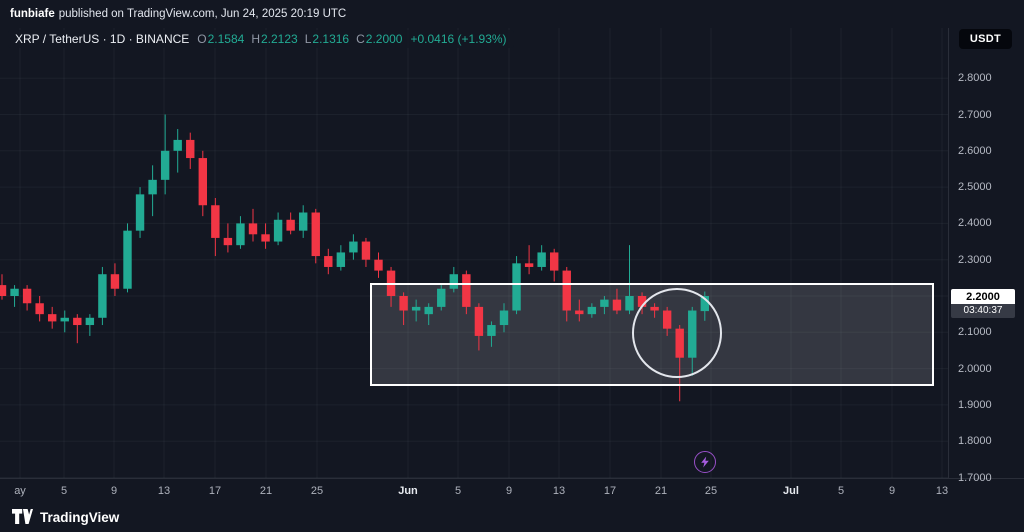 This screenshot has width=1024, height=532. I want to click on price-axis-label: 2.6000, so click(975, 150).